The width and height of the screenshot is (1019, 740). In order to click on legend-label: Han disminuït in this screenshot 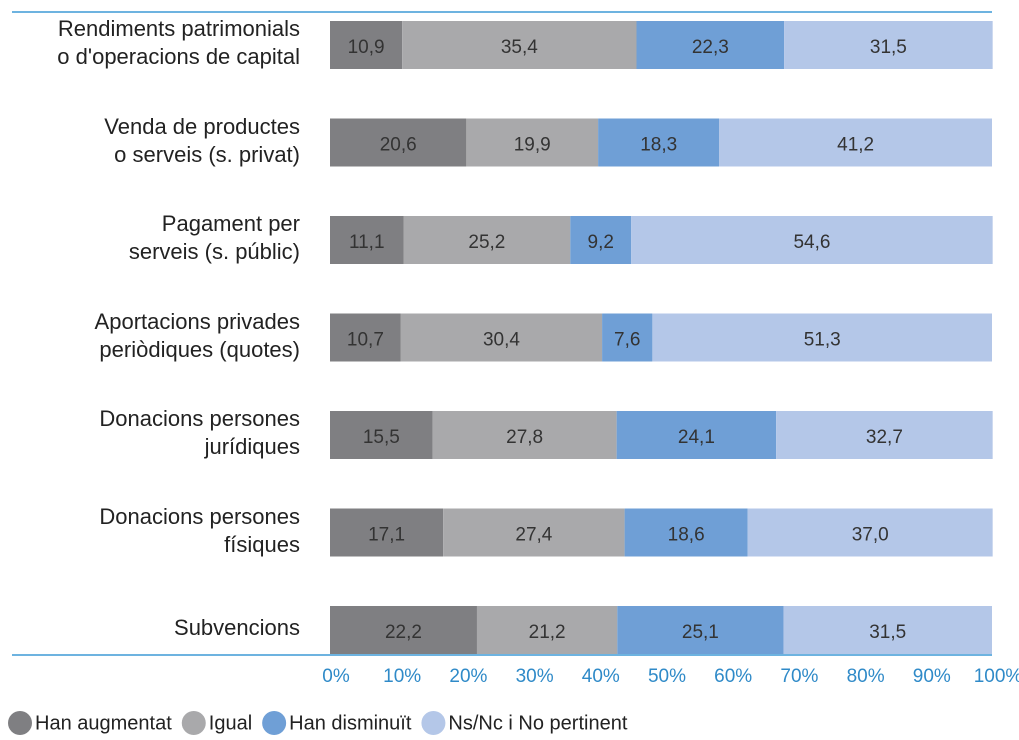, I will do `click(350, 723)`.